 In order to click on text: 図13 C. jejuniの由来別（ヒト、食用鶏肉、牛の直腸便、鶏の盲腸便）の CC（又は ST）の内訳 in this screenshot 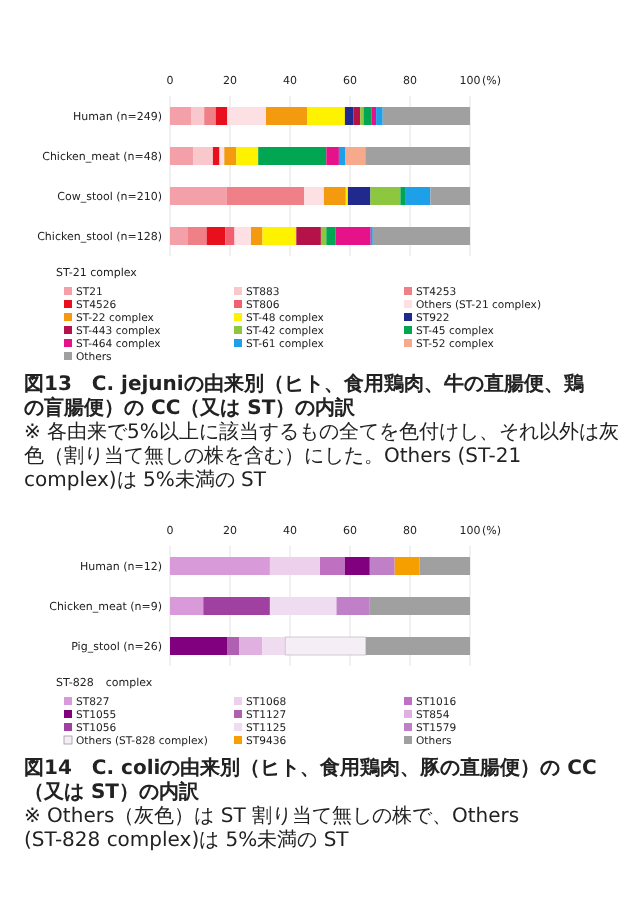, I will do `click(304, 396)`.